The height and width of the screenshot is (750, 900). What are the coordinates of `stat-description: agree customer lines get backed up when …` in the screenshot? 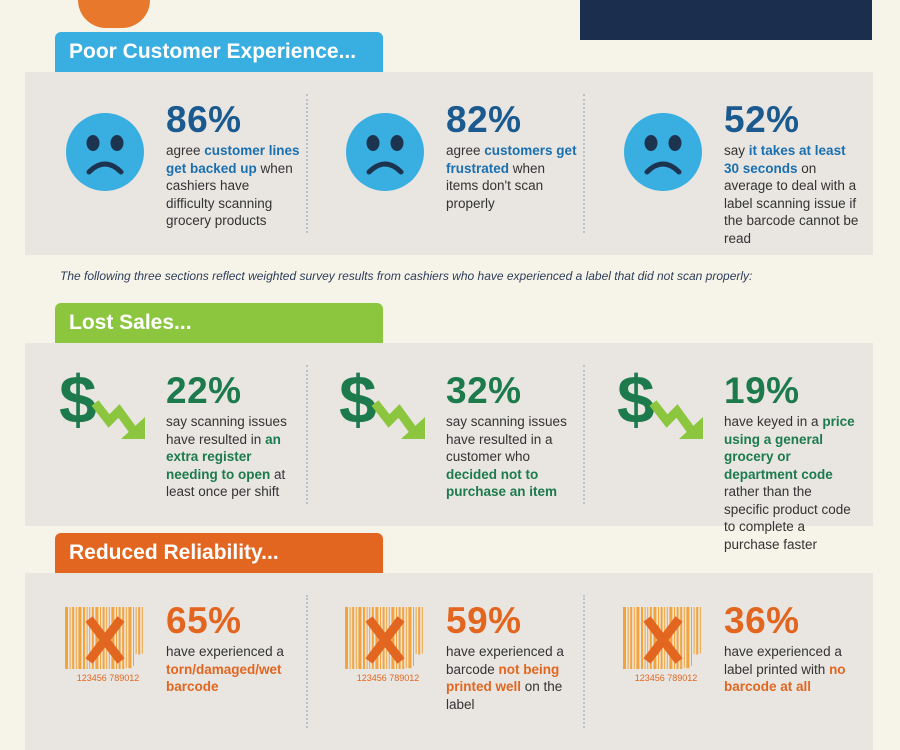 It's located at (233, 186).